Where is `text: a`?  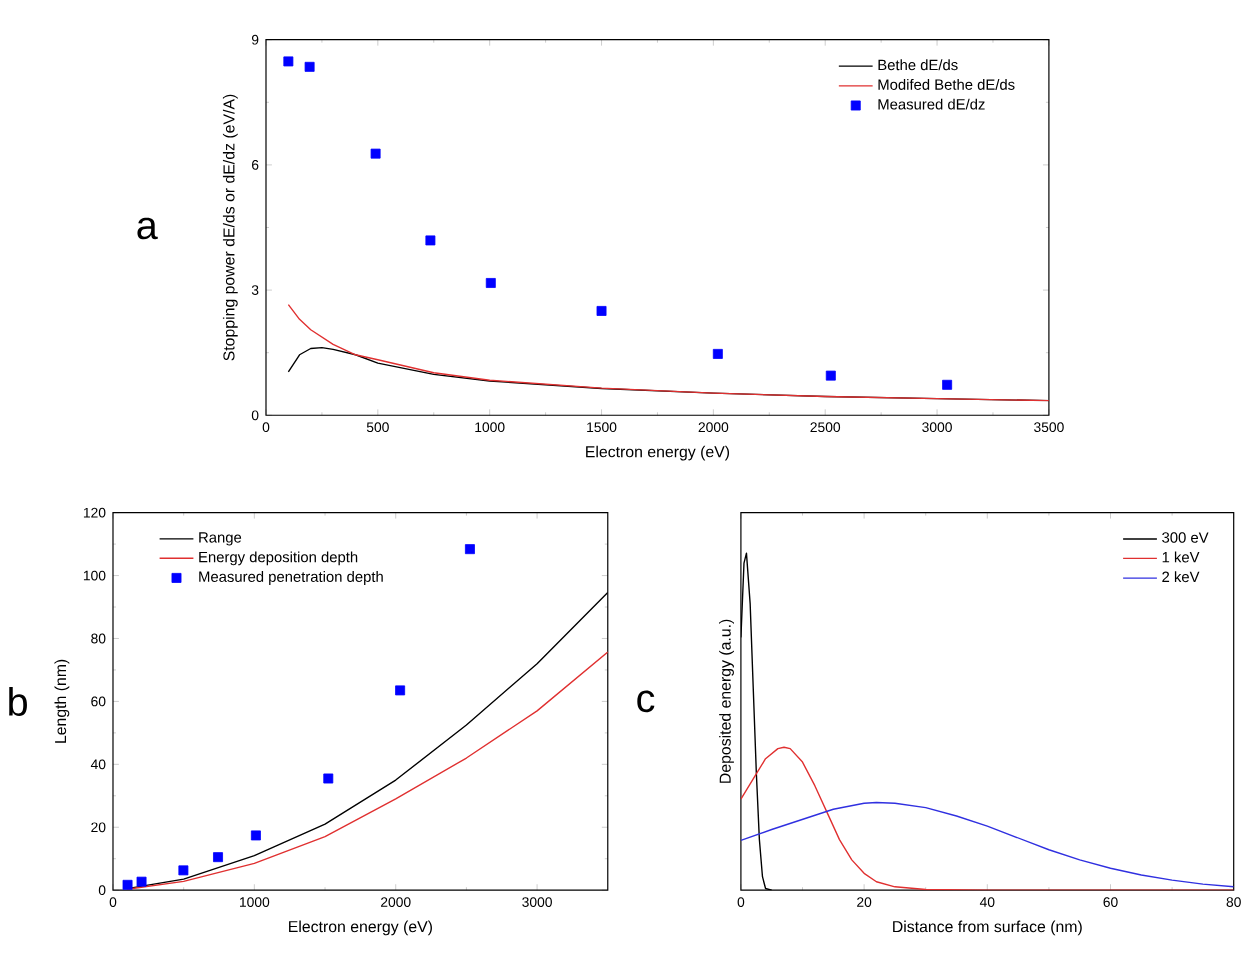
text: a is located at coordinates (147, 228).